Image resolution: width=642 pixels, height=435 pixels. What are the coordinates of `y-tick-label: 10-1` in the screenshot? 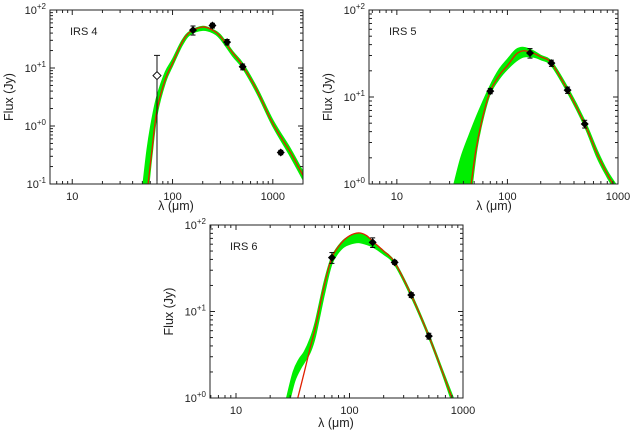 It's located at (37, 183).